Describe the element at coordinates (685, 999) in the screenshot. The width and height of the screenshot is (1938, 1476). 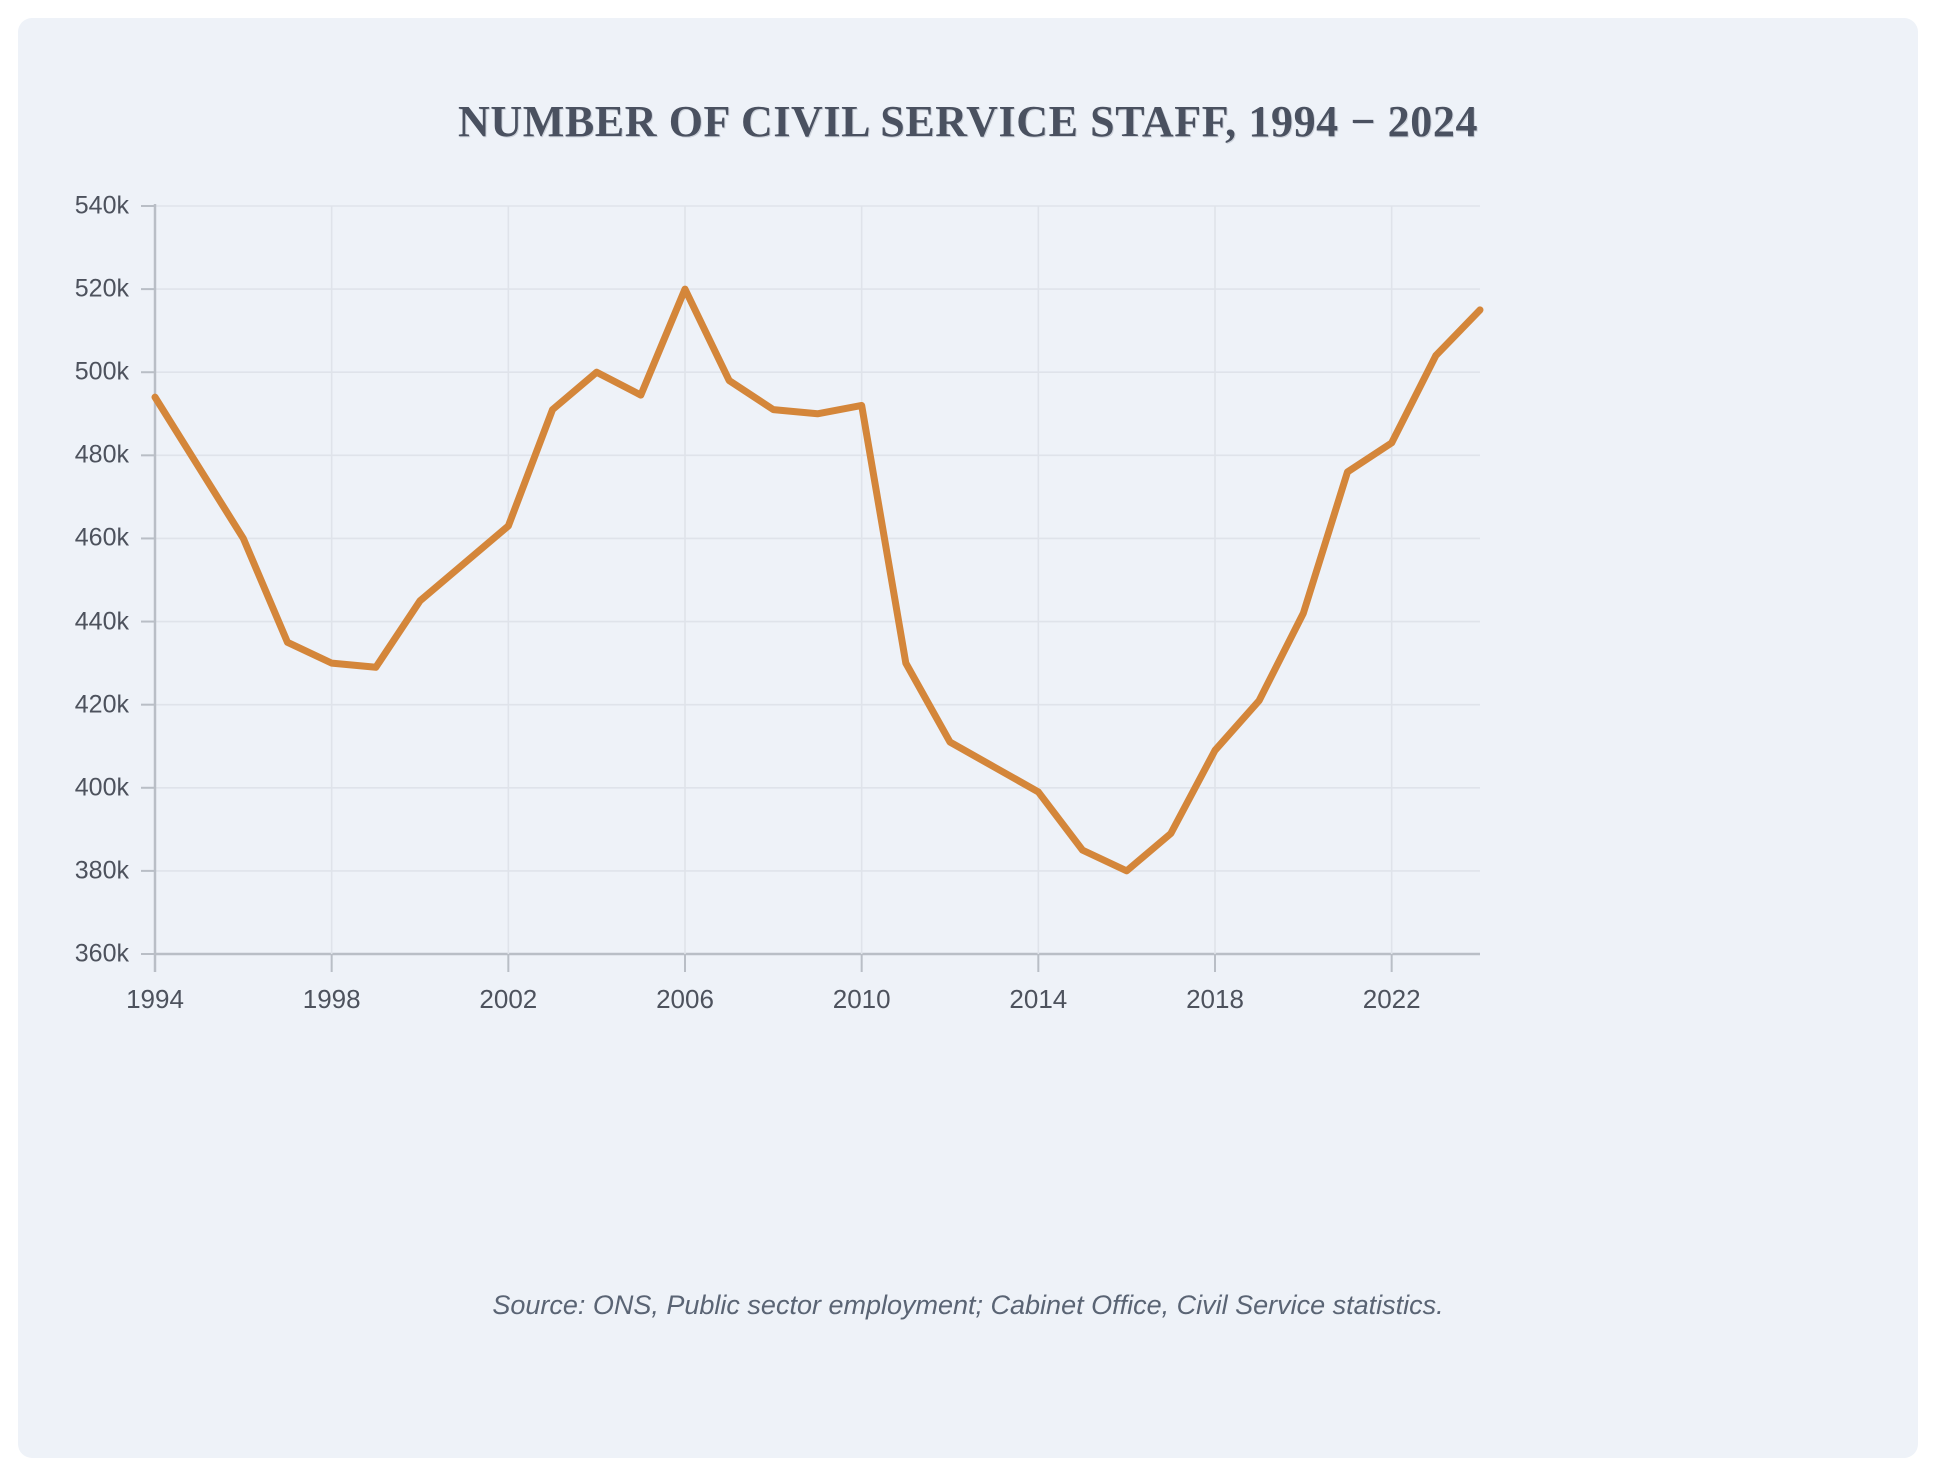
I see `x-tick-label: 2006` at that location.